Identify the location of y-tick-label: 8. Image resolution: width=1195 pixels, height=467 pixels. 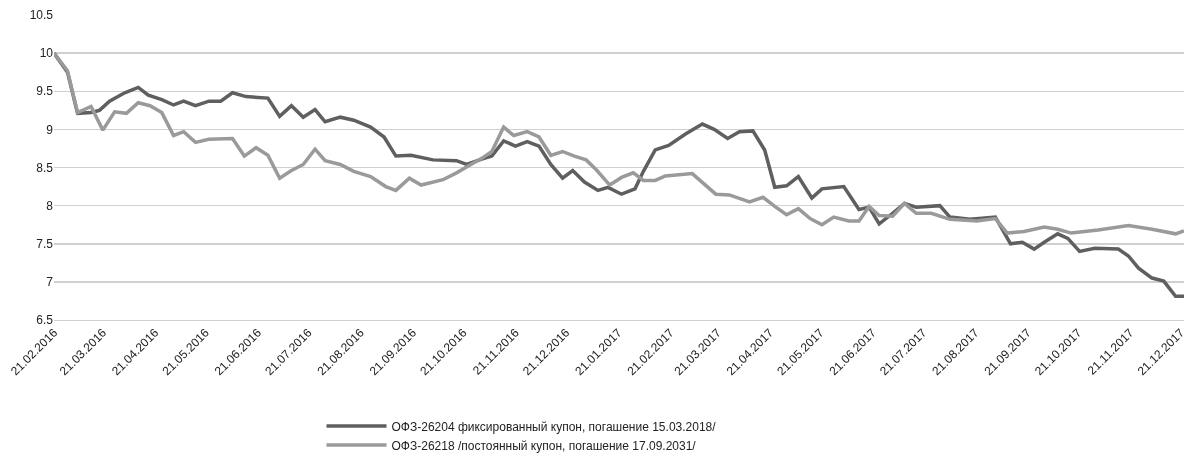
(50, 205).